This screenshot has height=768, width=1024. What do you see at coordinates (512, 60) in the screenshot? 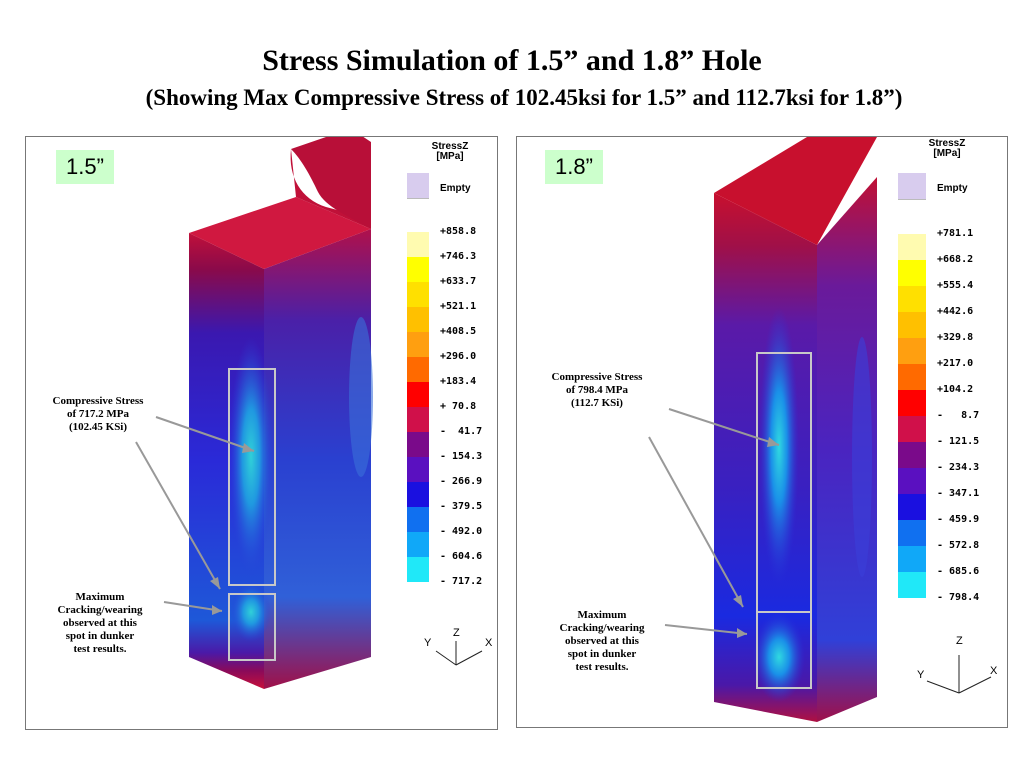
I see `slide-title: Stress Simulation of 1.5” and 1.8” Hole` at bounding box center [512, 60].